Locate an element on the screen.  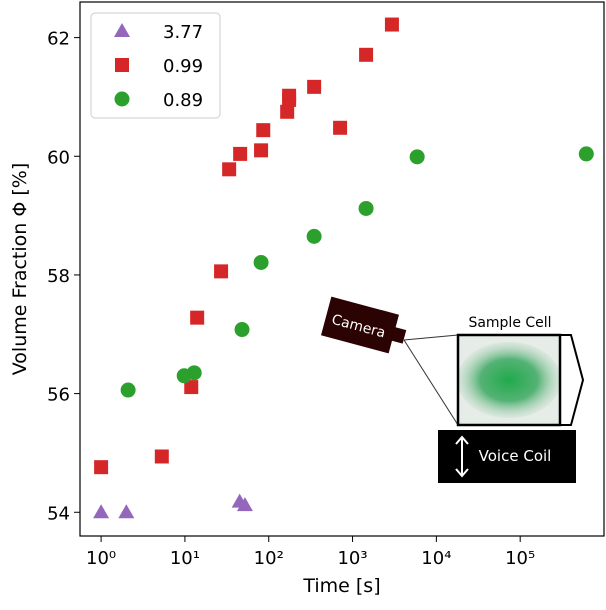
x-tick-label: 10¹ is located at coordinates (185, 558).